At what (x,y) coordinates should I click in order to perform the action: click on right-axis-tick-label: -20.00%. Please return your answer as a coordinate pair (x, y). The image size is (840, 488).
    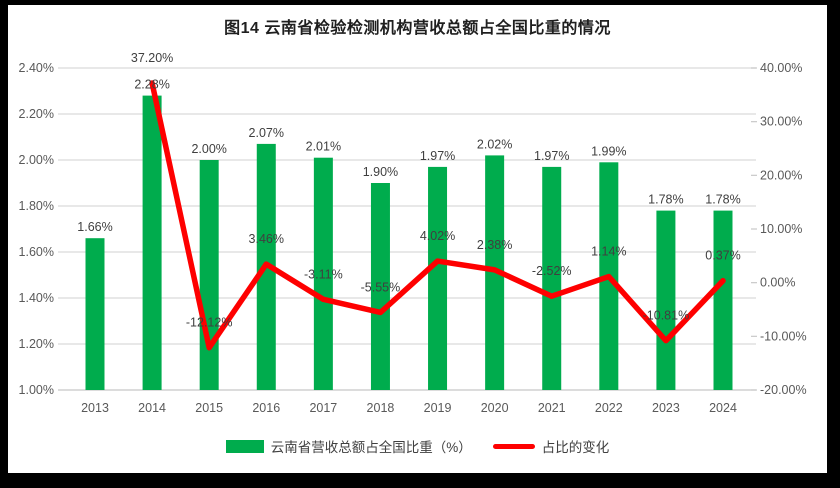
    Looking at the image, I should click on (783, 390).